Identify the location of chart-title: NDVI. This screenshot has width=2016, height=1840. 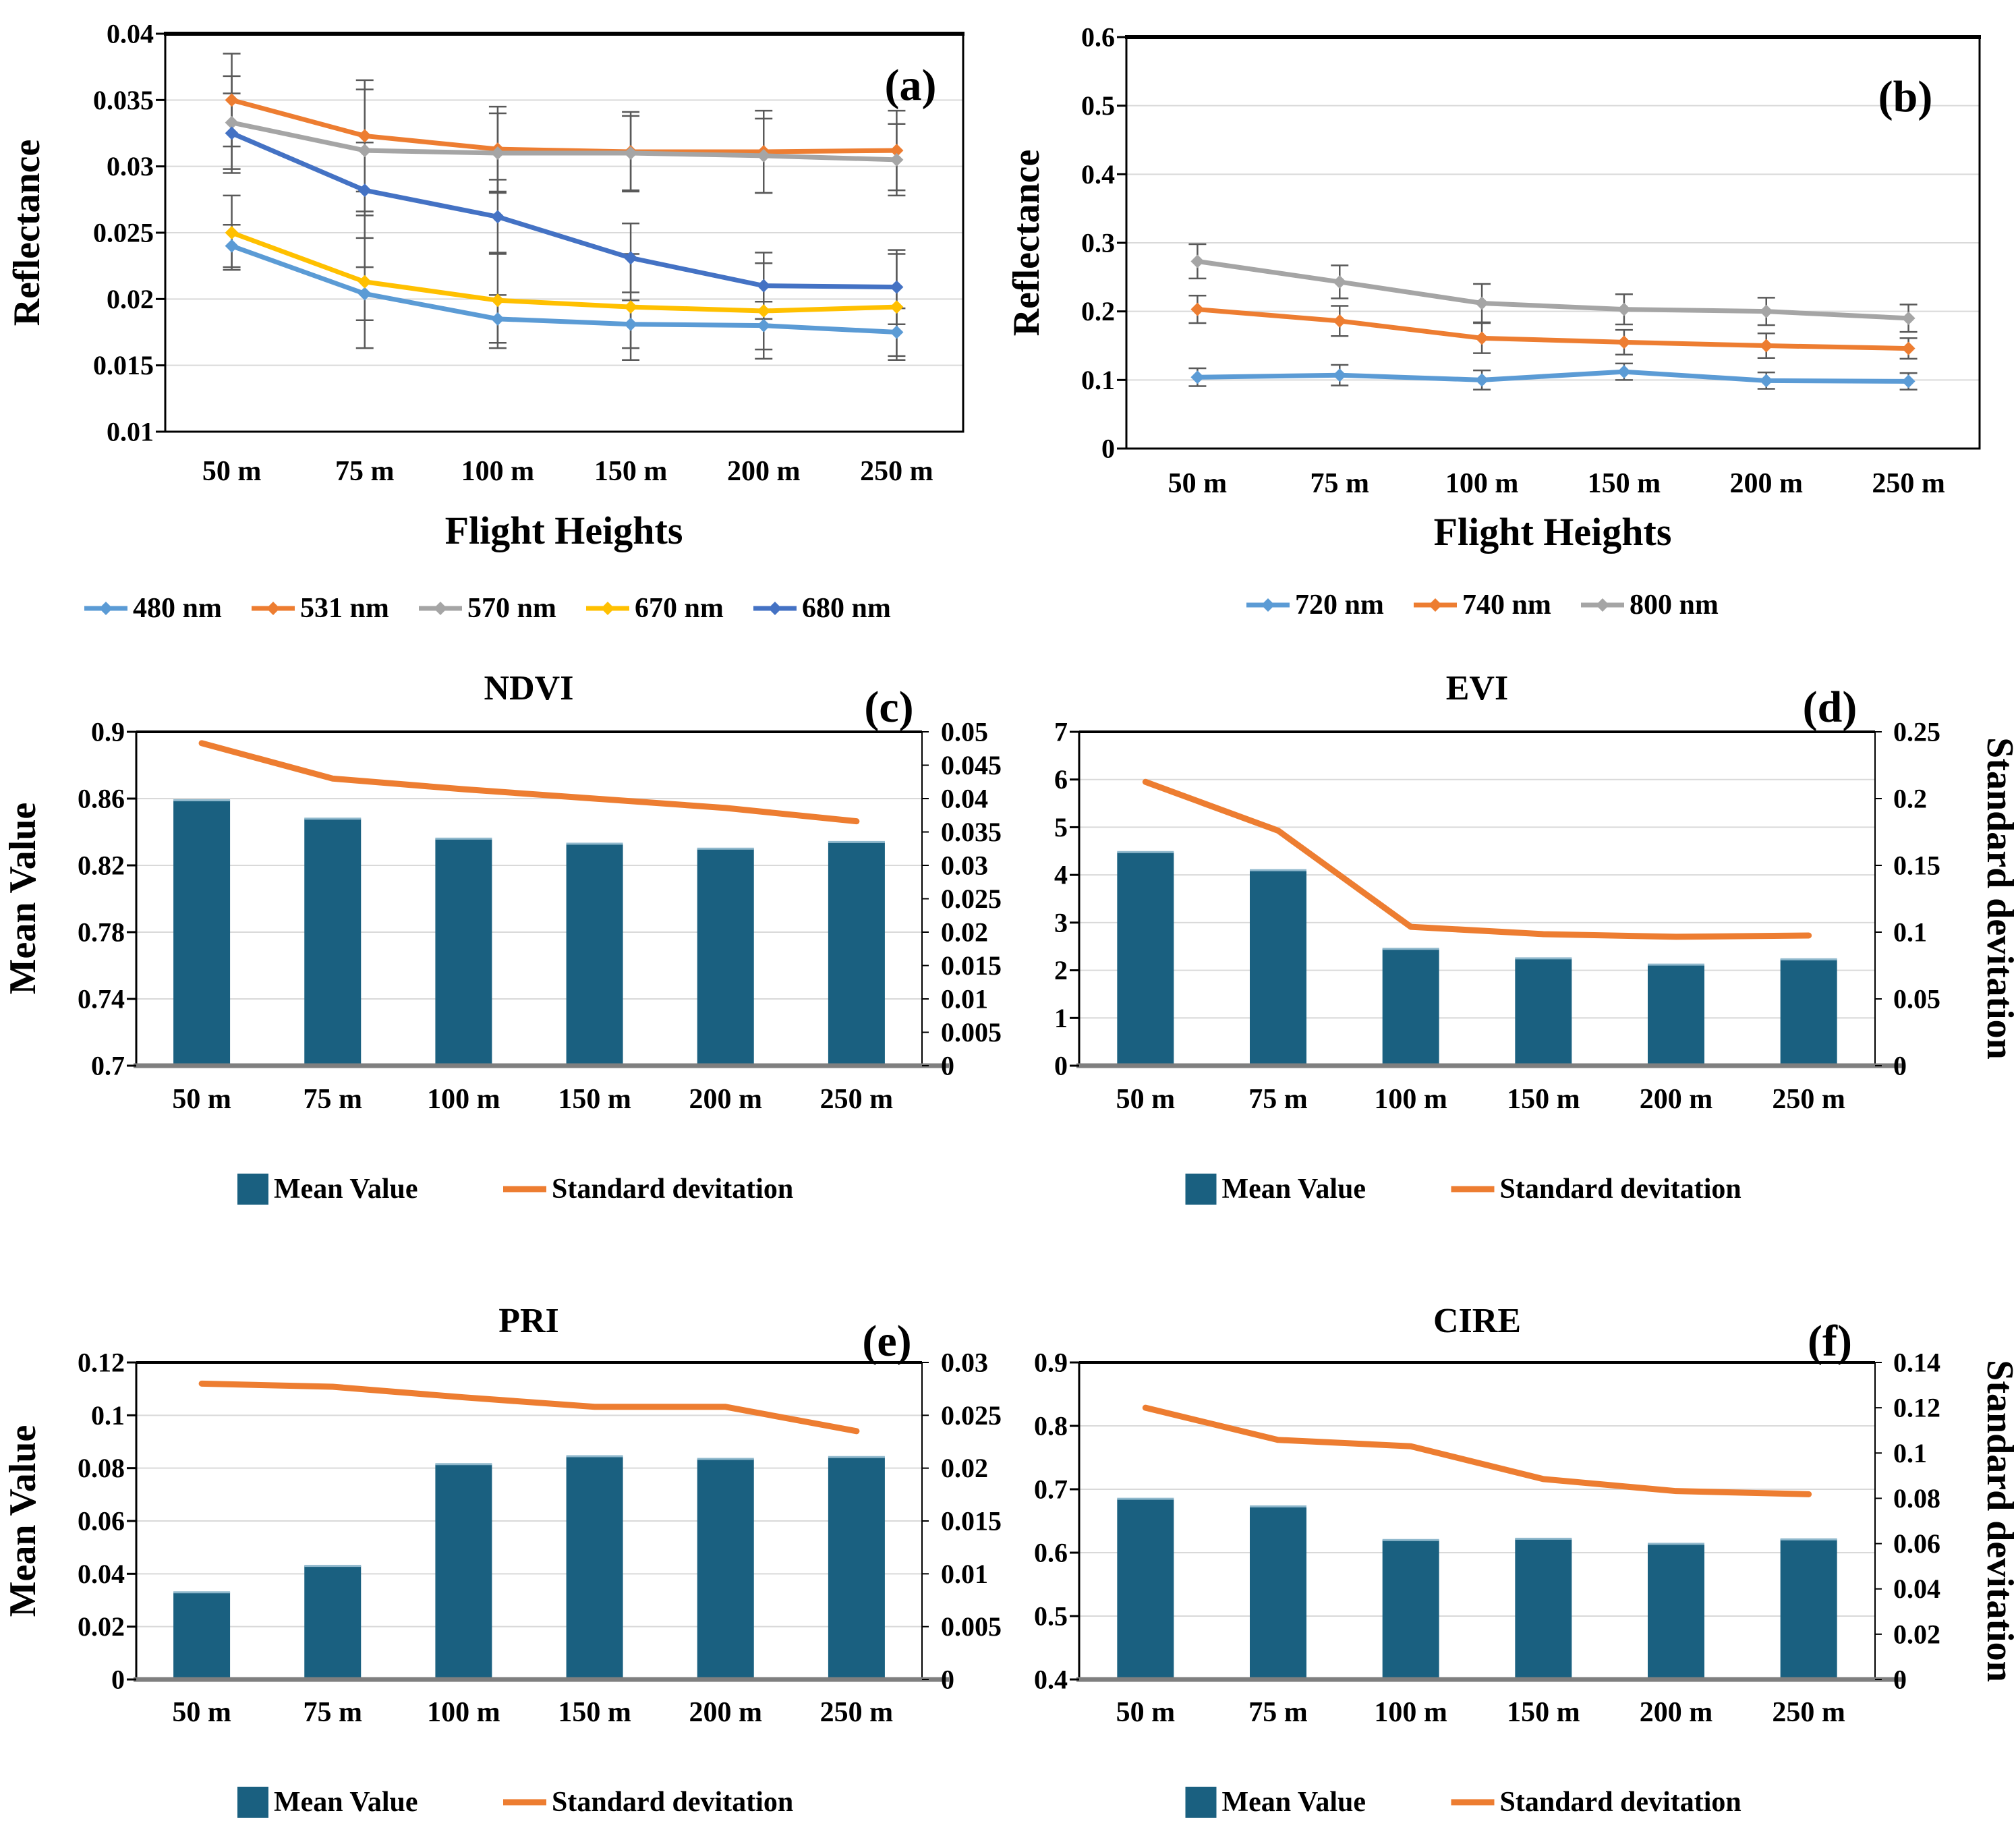
(529, 688).